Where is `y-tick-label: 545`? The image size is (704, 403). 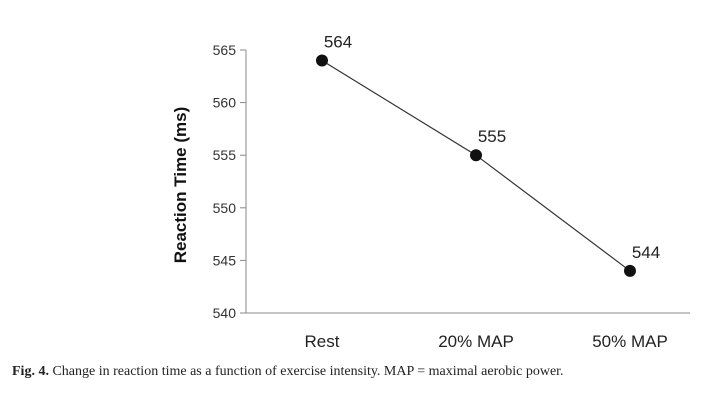
y-tick-label: 545 is located at coordinates (225, 260).